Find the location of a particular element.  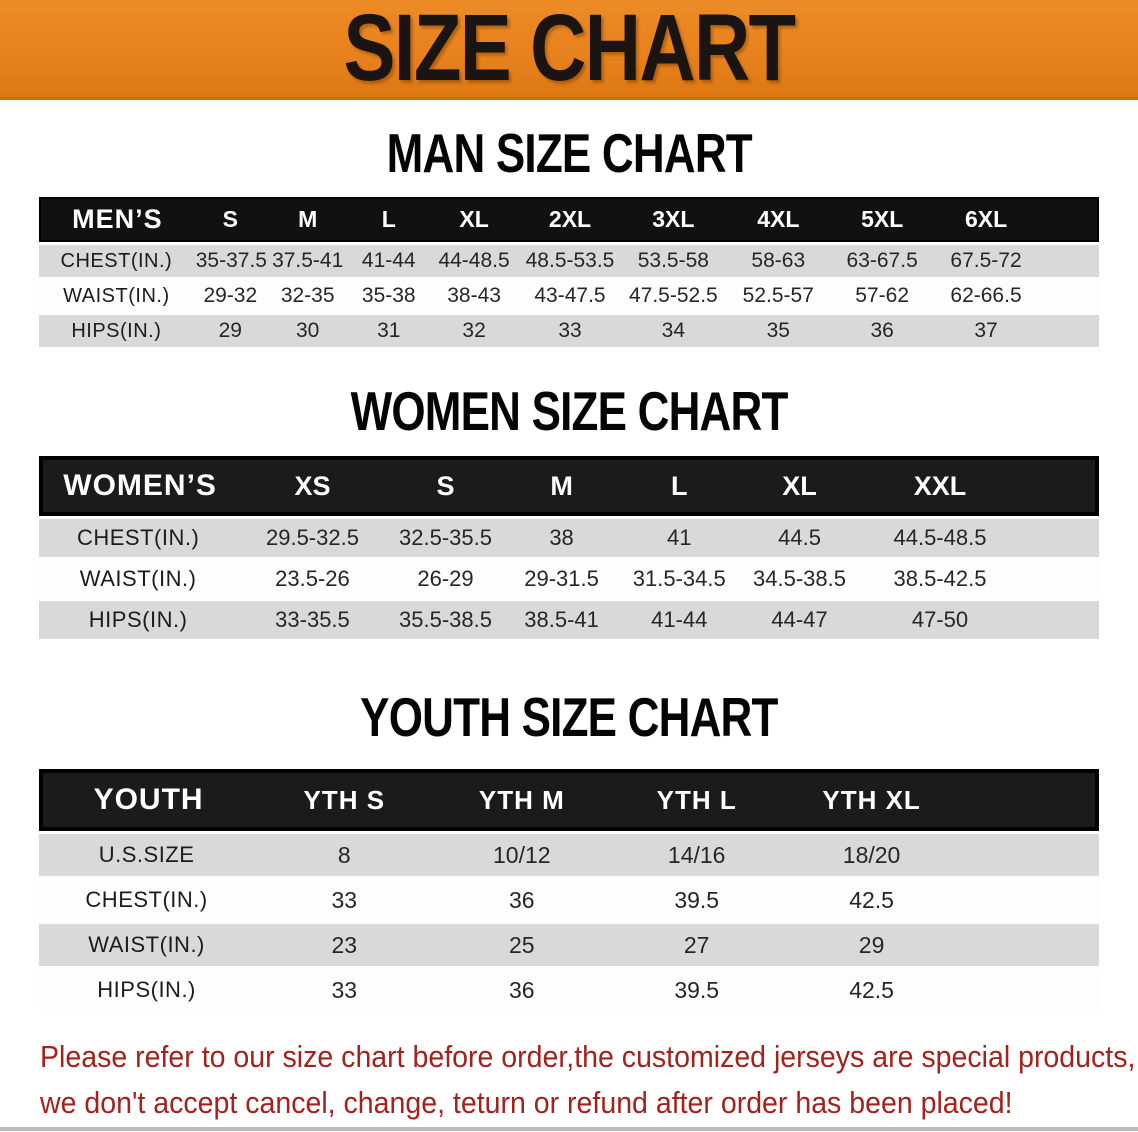

men-value-cell: 63-67.5 is located at coordinates (882, 261).